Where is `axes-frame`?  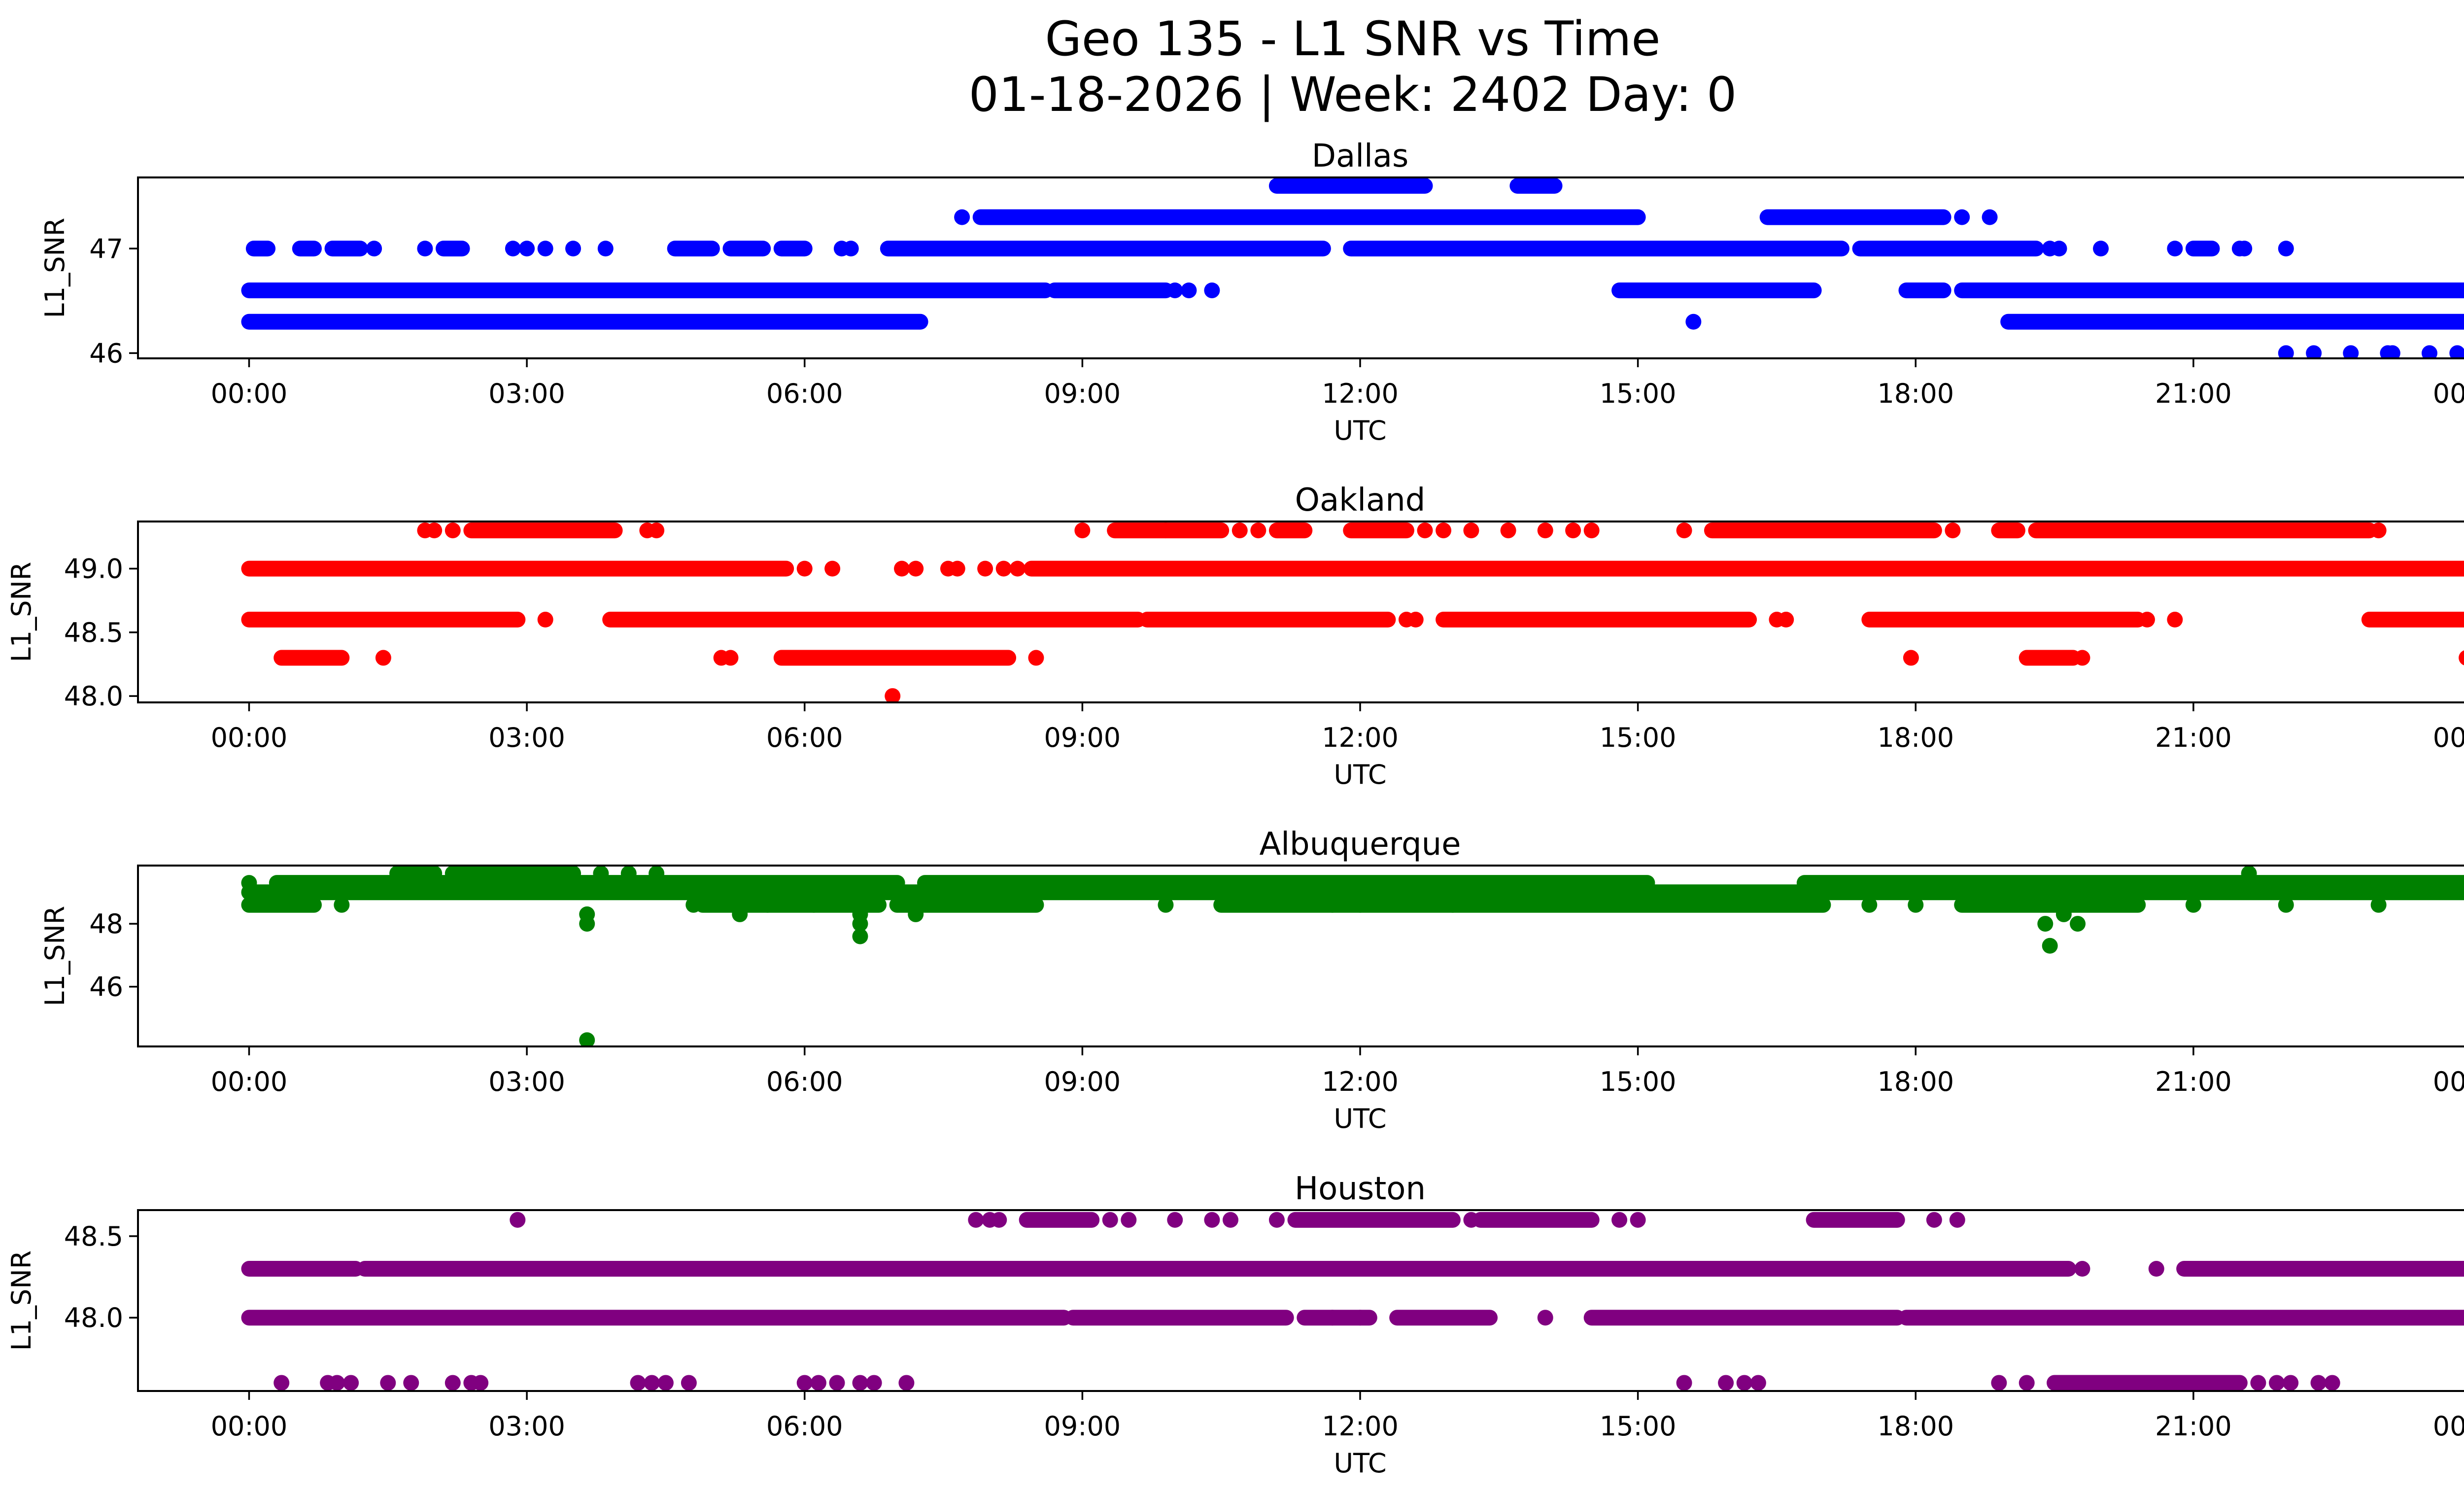 axes-frame is located at coordinates (1300, 1300).